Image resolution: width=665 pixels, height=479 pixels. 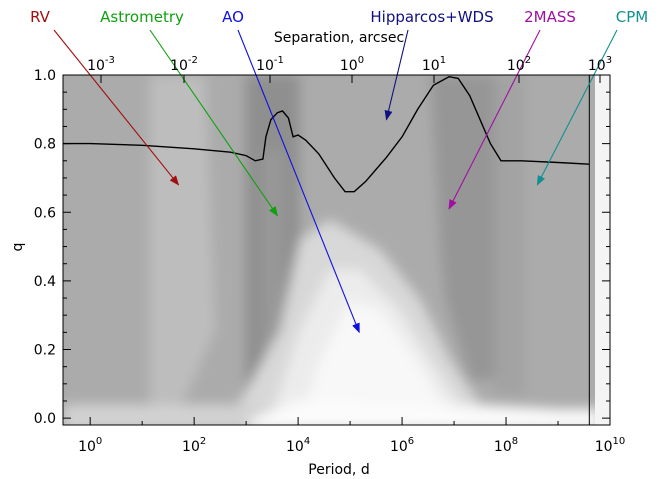 I want to click on top-tick-label-1: 10⁻², so click(x=184, y=64).